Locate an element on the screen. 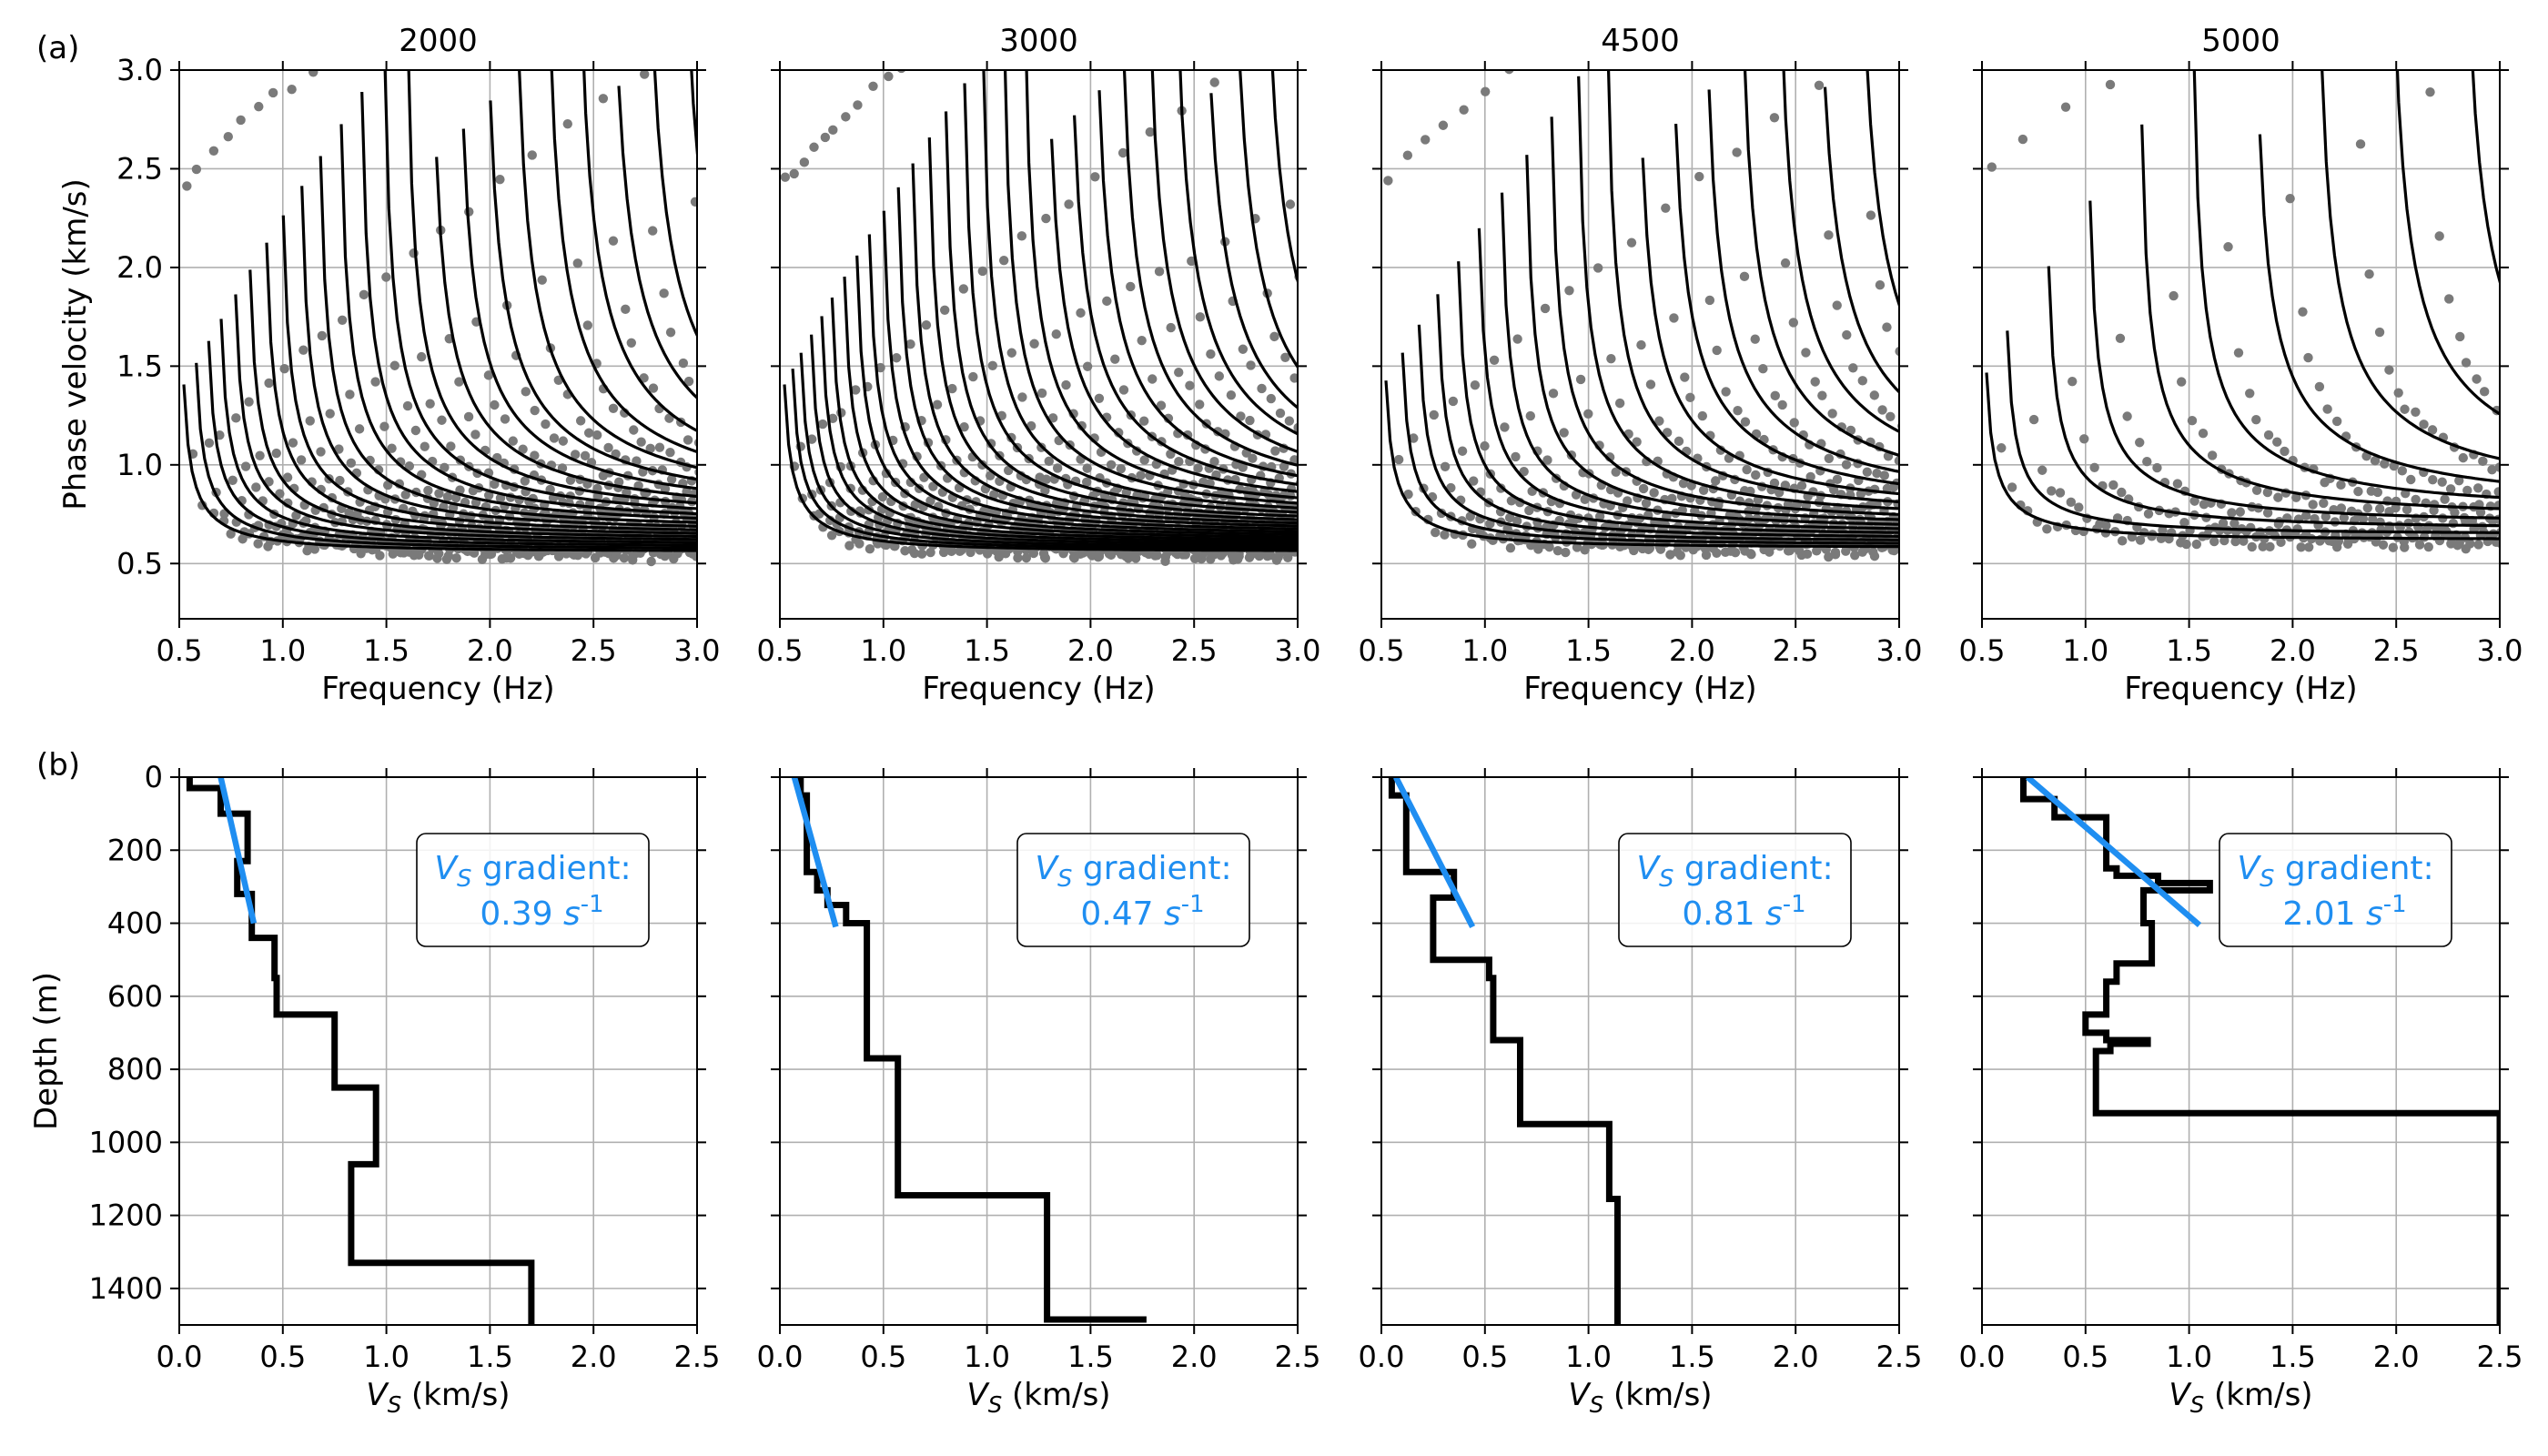 The height and width of the screenshot is (1456, 2548). dispersion-dots is located at coordinates (2244, 317).